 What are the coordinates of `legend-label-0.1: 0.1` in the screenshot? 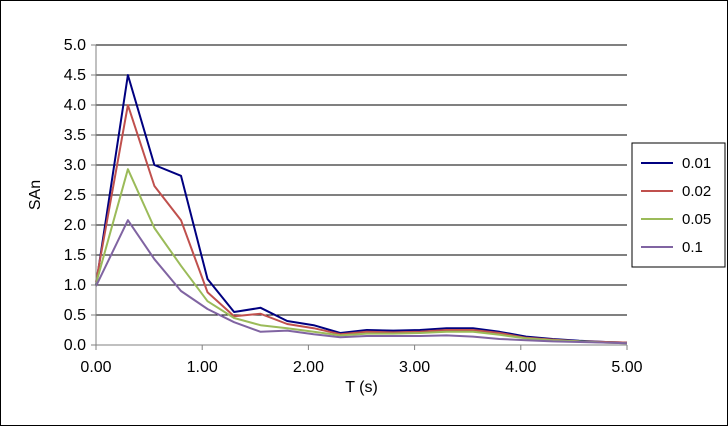 It's located at (692, 247).